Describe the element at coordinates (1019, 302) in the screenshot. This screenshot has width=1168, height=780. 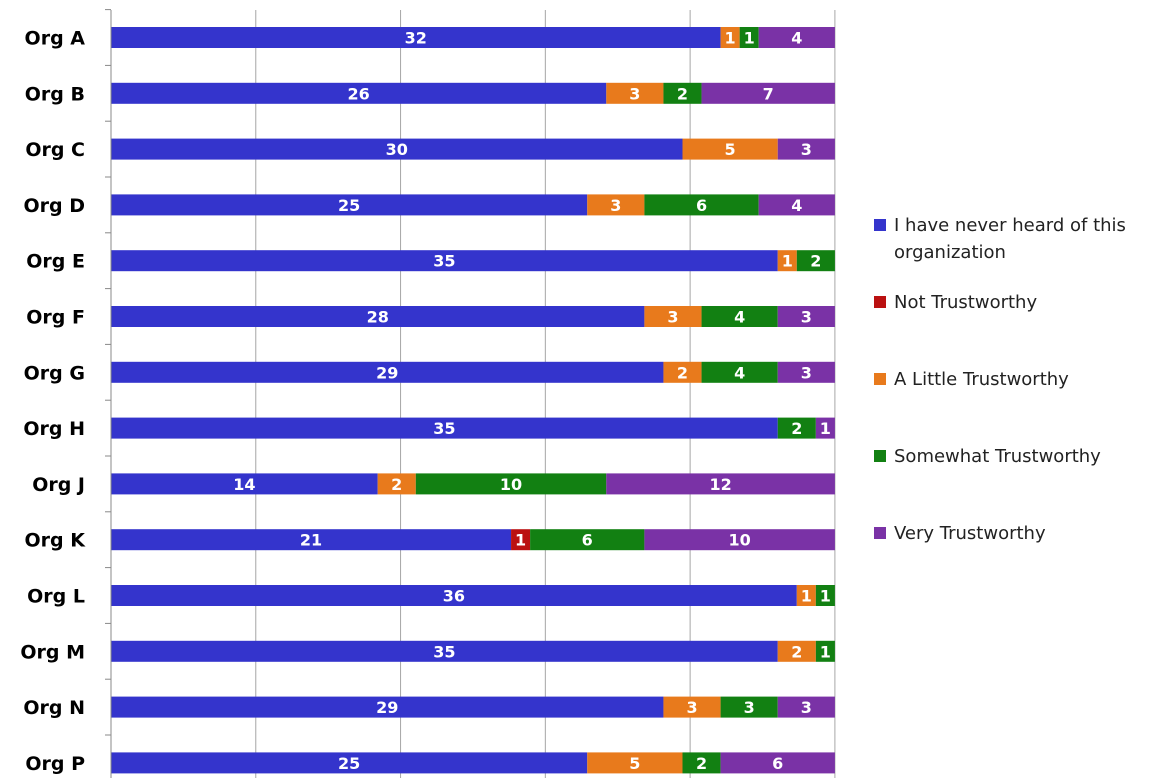
I see `legend-item-not-trustworthy: Not Trustworthy` at that location.